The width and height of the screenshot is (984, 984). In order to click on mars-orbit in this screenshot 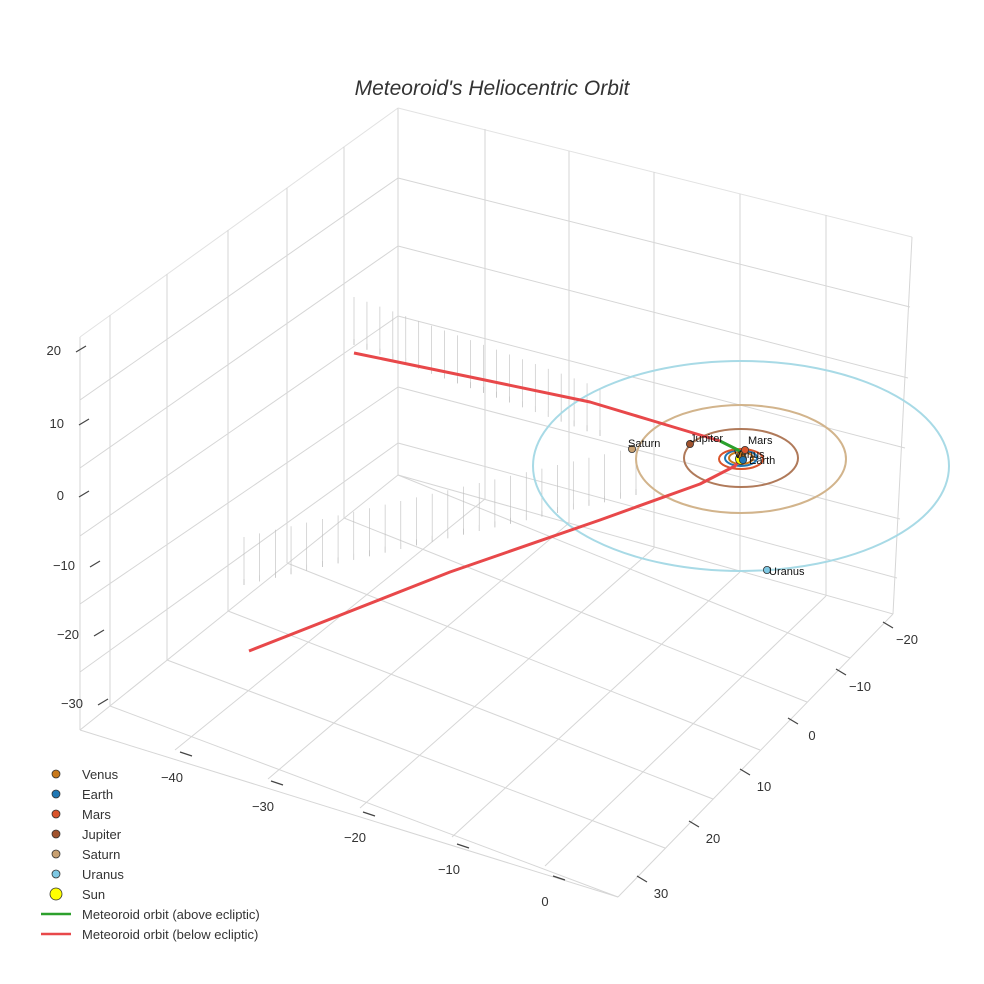, I will do `click(741, 459)`.